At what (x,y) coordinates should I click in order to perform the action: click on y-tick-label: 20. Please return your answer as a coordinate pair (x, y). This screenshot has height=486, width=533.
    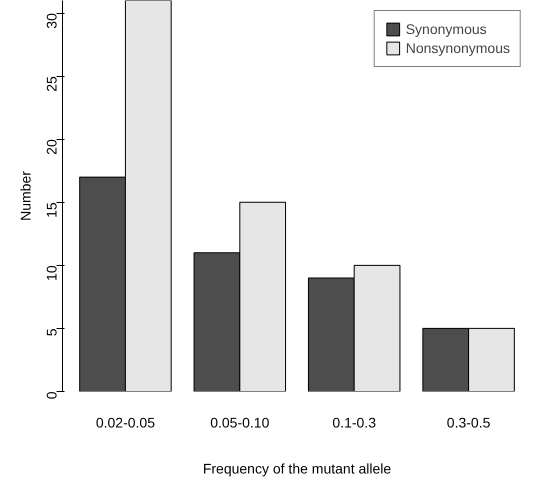
    Looking at the image, I should click on (52, 147).